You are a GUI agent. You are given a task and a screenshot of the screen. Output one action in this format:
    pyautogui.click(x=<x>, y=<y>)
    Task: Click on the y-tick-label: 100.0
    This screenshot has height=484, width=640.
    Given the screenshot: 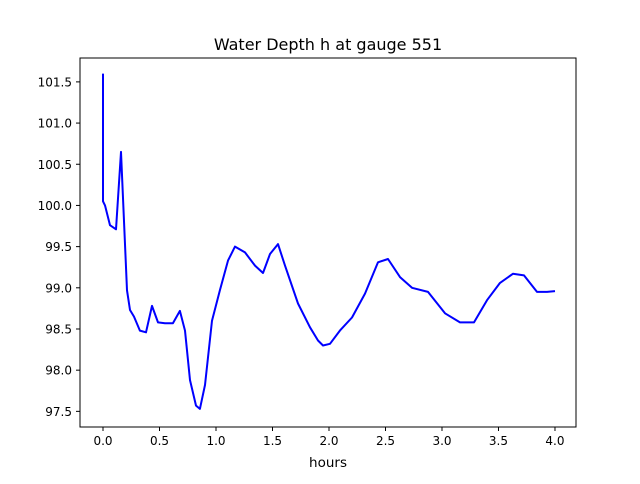 What is the action you would take?
    pyautogui.click(x=55, y=206)
    